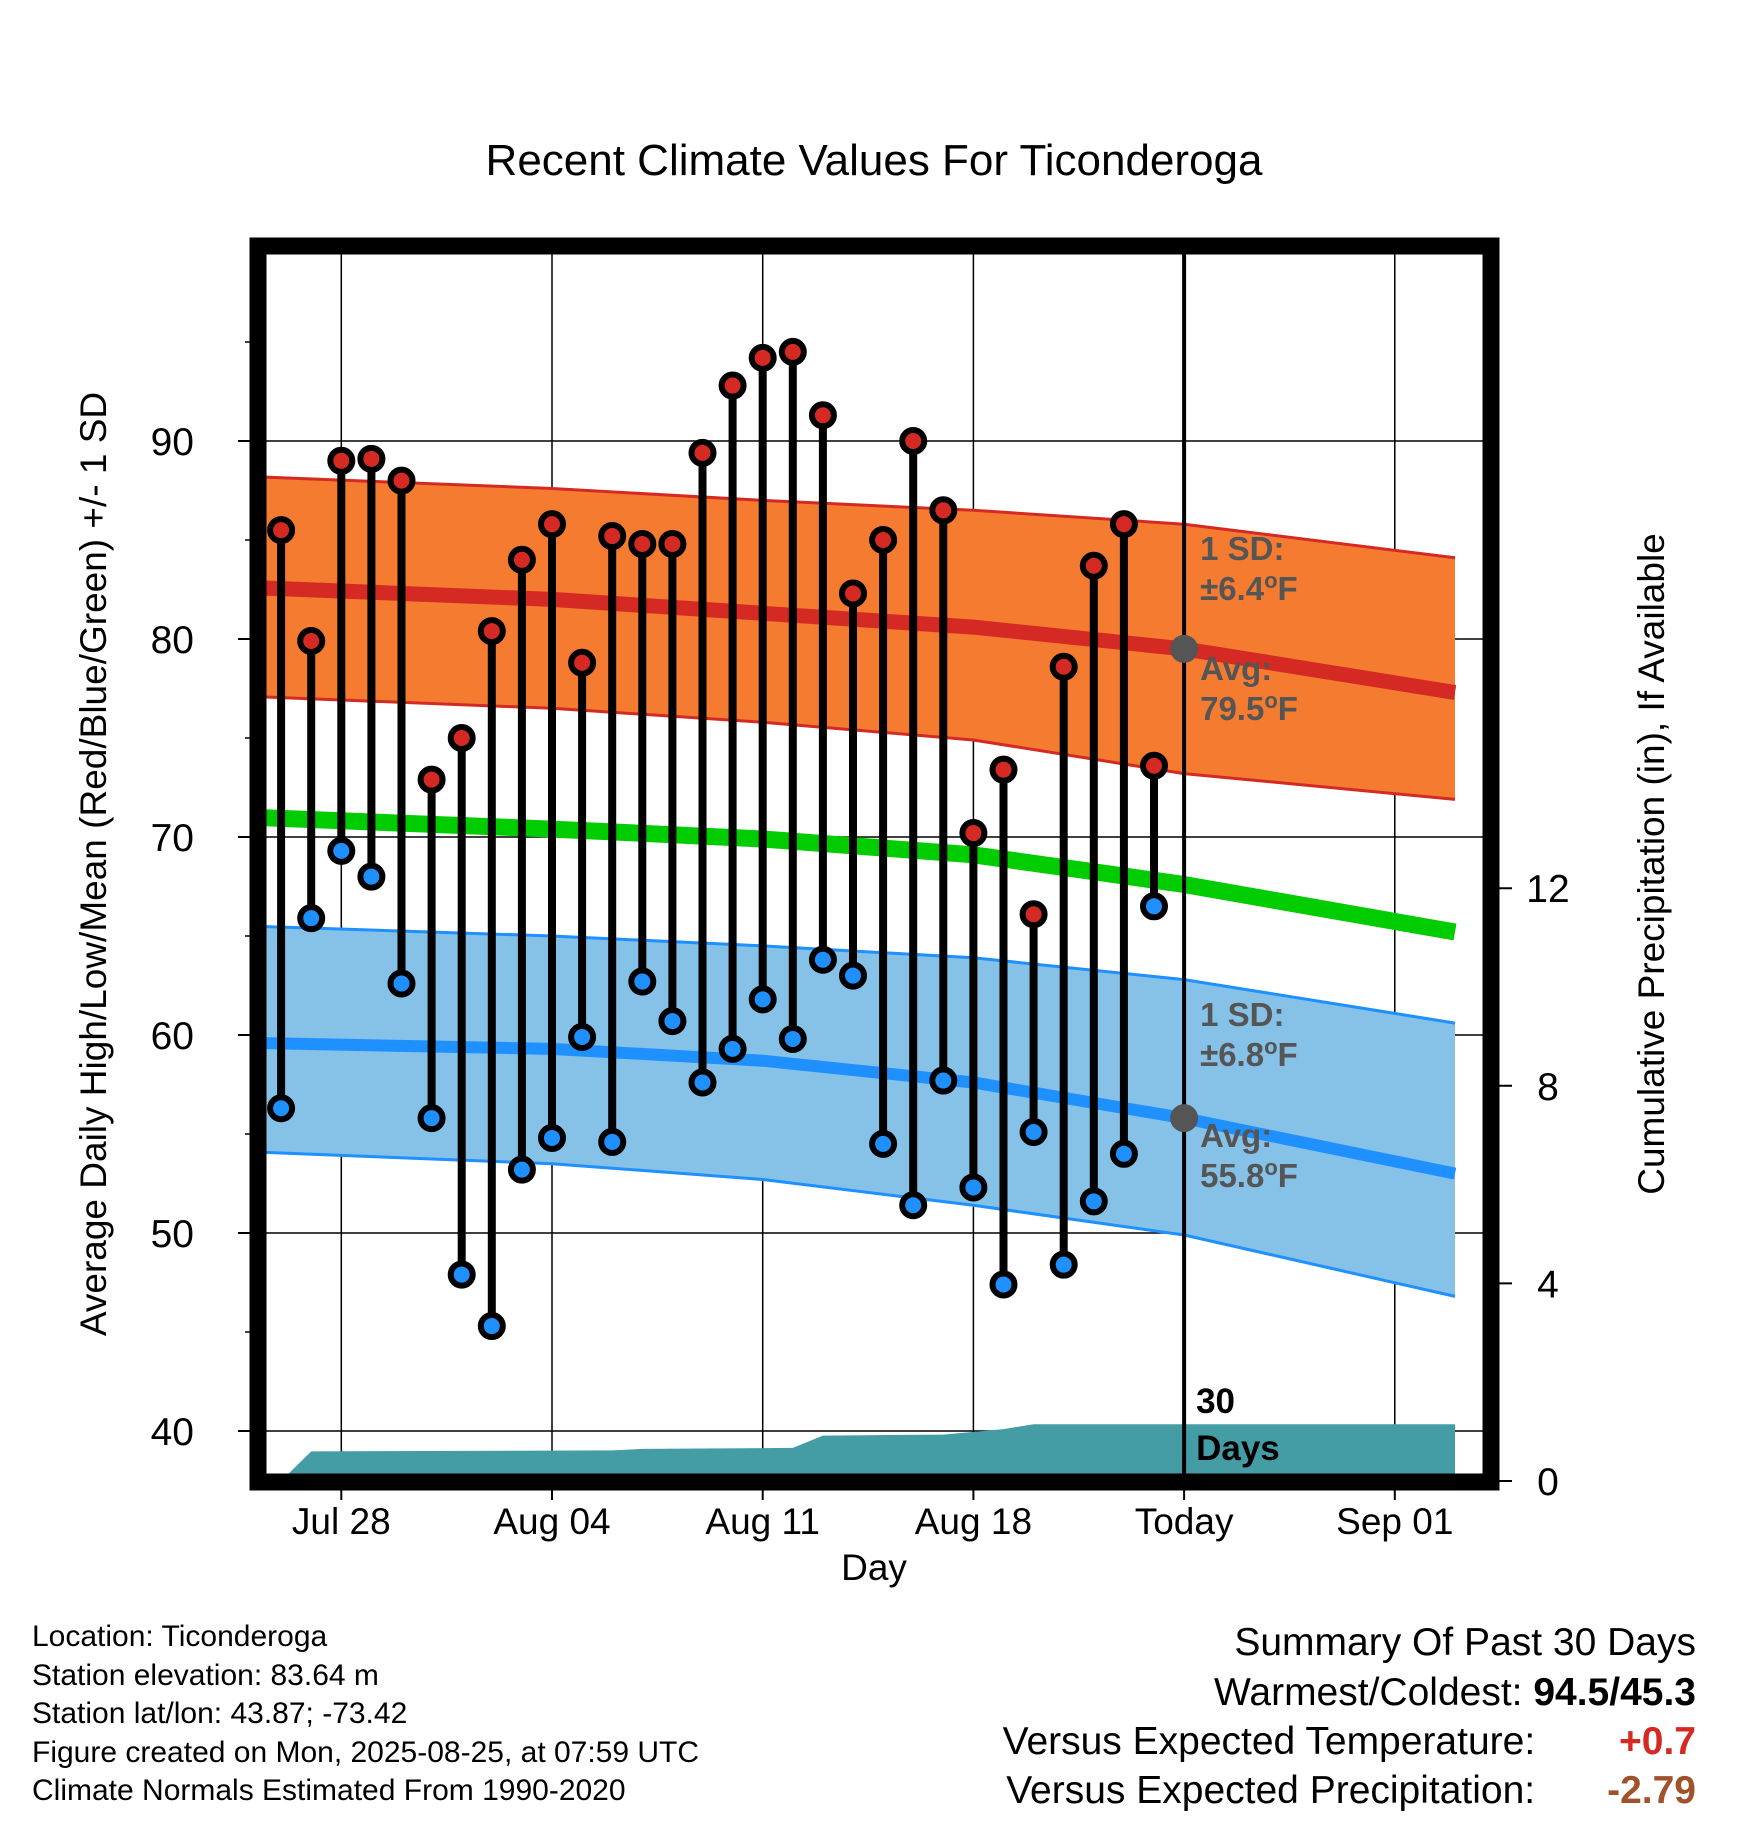  I want to click on today-avg-low-point, so click(1184, 1118).